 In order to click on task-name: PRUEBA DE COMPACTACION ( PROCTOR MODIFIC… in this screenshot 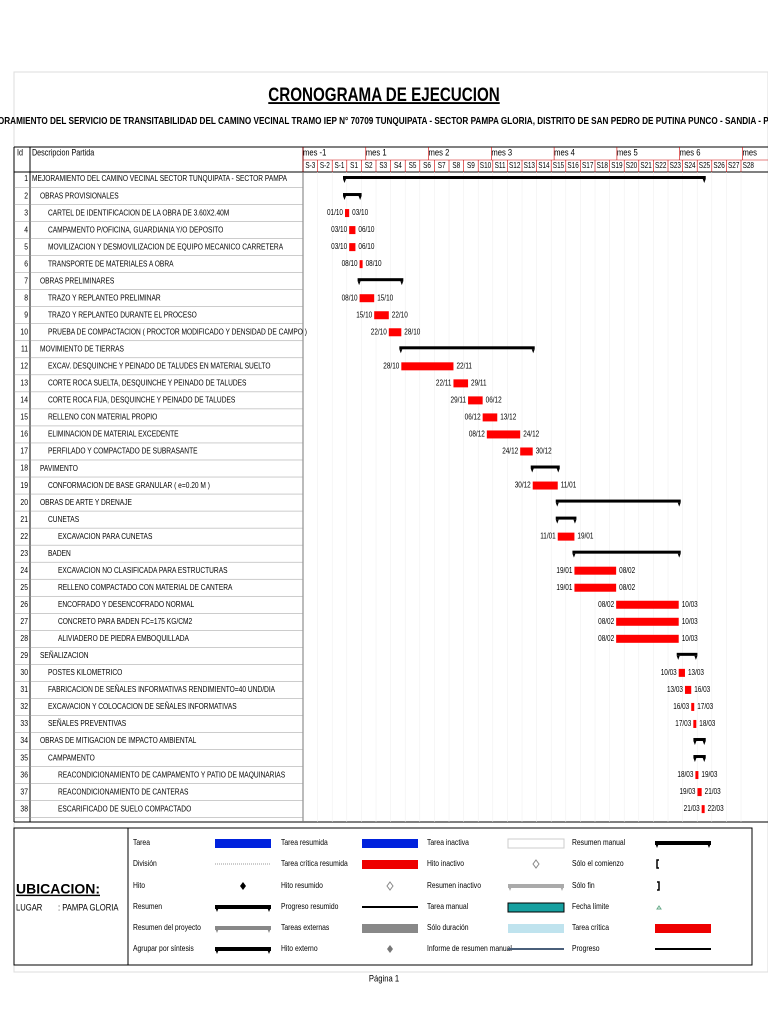, I will do `click(177, 332)`.